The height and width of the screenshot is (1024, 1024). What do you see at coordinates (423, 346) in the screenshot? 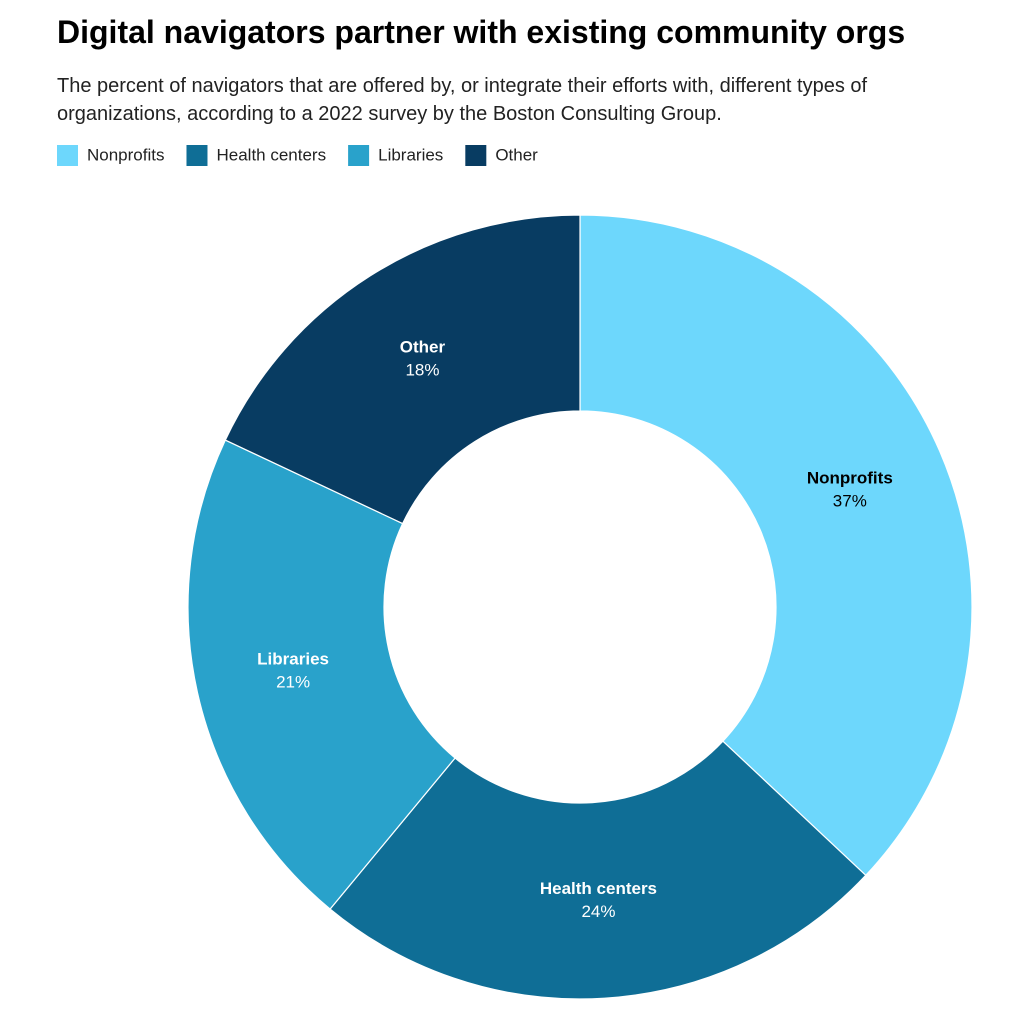
I see `slice-label: Other` at bounding box center [423, 346].